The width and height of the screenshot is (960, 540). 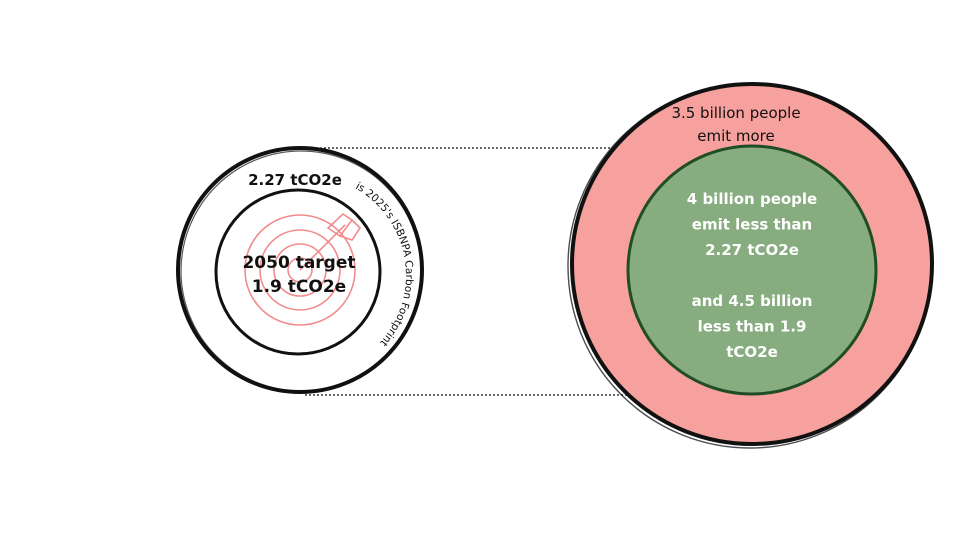 What do you see at coordinates (752, 199) in the screenshot?
I see `right-inner-line: 4 billion people` at bounding box center [752, 199].